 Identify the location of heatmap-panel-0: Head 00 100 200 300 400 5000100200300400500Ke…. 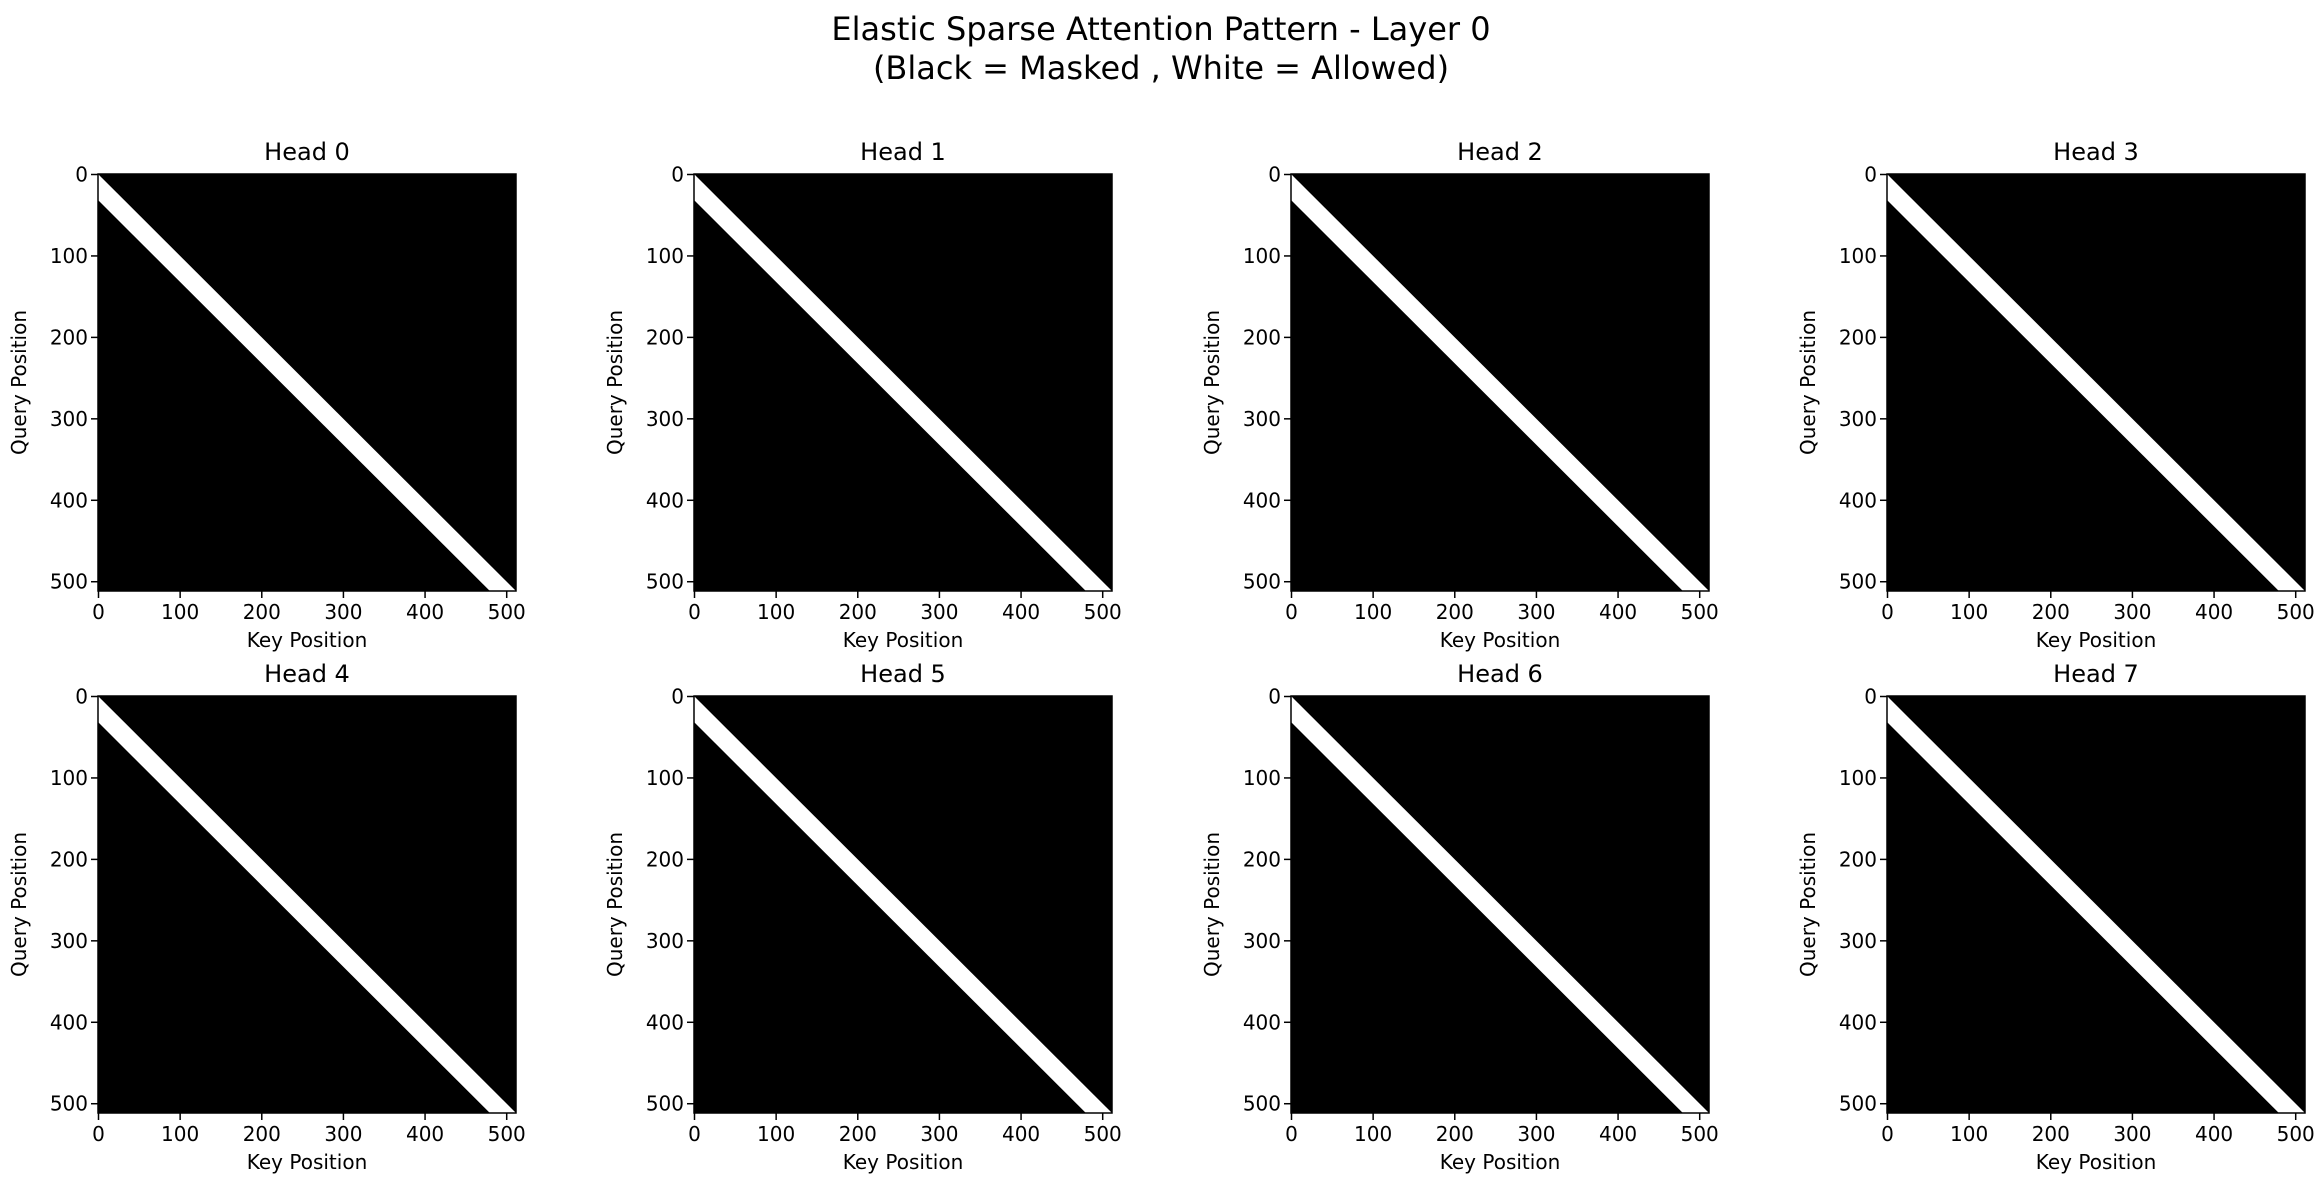
(266, 395).